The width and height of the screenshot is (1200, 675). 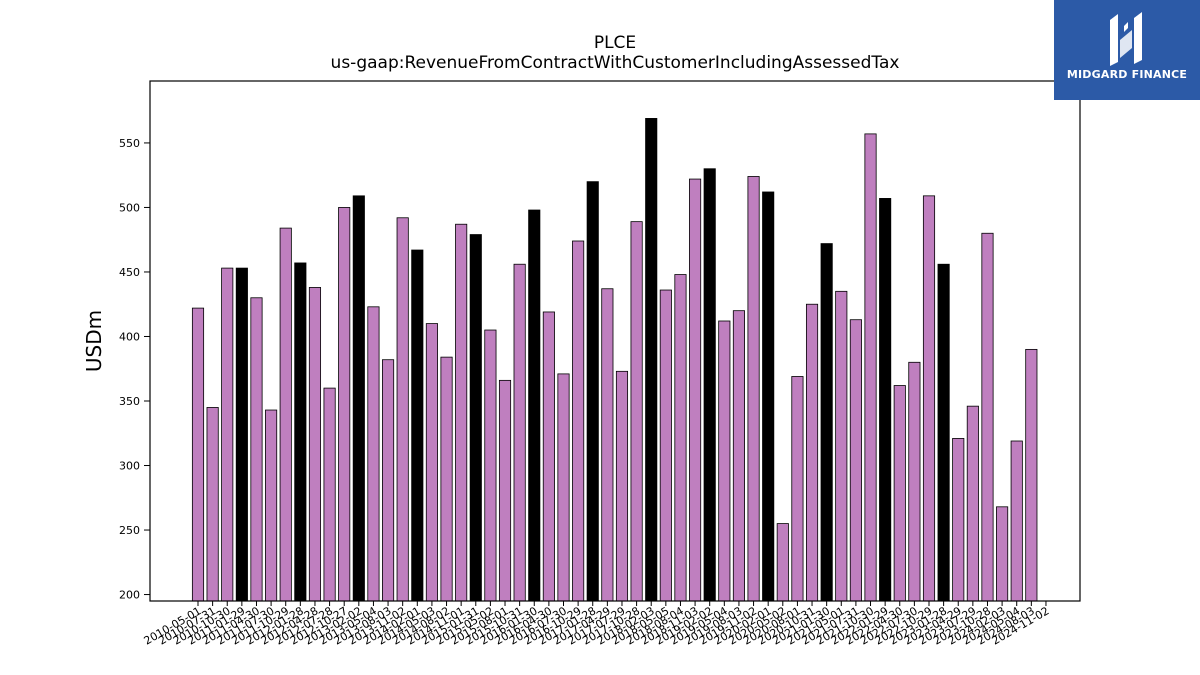 I want to click on y-axis: 200 250 300 350 400 450 500 550, so click(x=134, y=369).